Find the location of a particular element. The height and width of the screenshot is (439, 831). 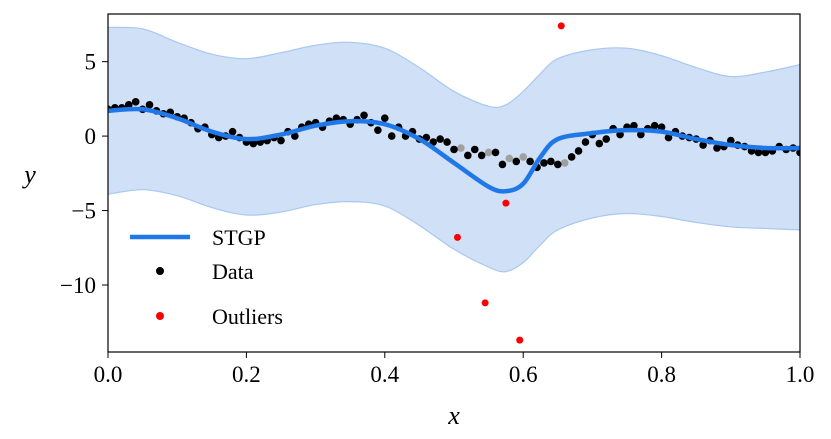

x-tick-label: 0.0 is located at coordinates (108, 374).